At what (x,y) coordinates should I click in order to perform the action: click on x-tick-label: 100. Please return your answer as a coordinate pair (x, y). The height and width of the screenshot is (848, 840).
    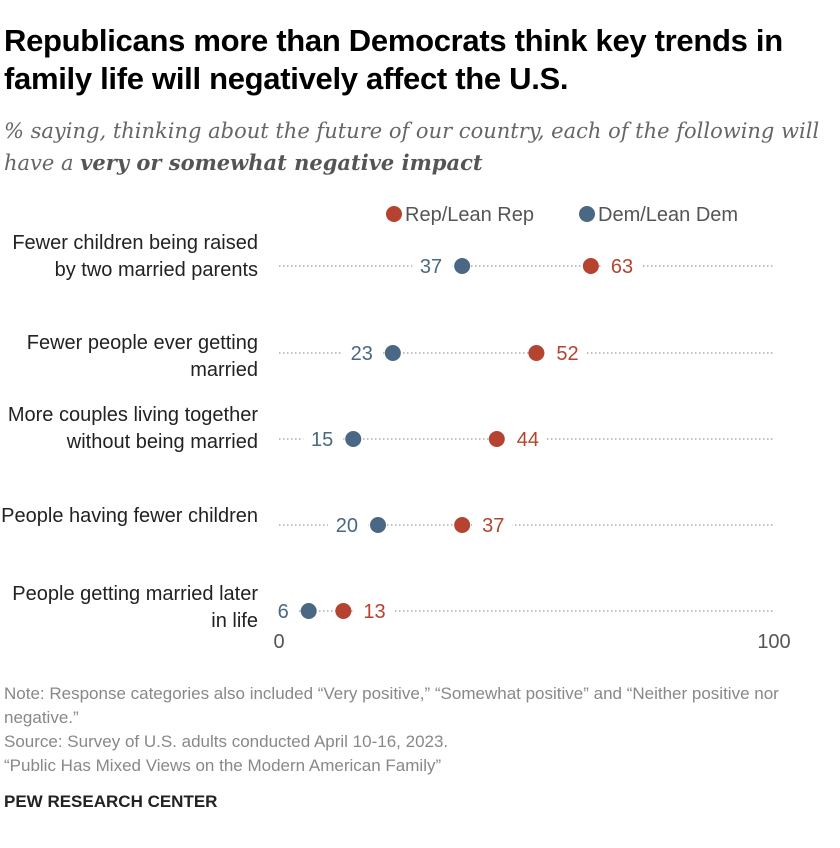
    Looking at the image, I should click on (773, 642).